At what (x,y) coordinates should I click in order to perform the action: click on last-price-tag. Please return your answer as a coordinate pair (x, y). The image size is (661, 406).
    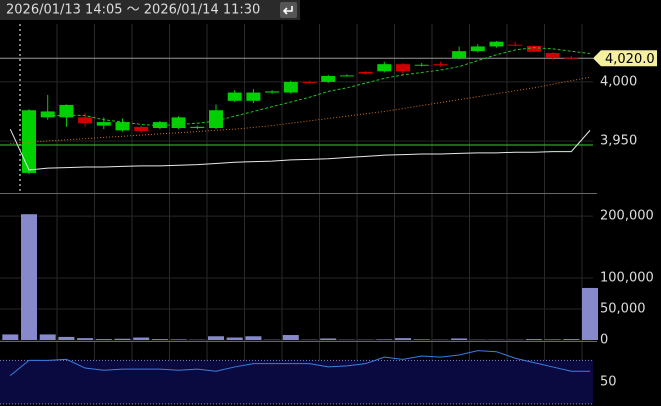
    Looking at the image, I should click on (625, 58).